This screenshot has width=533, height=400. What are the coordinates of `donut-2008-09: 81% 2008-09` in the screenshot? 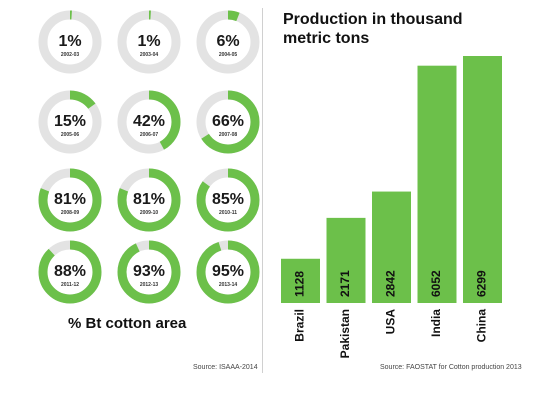 It's located at (70, 200).